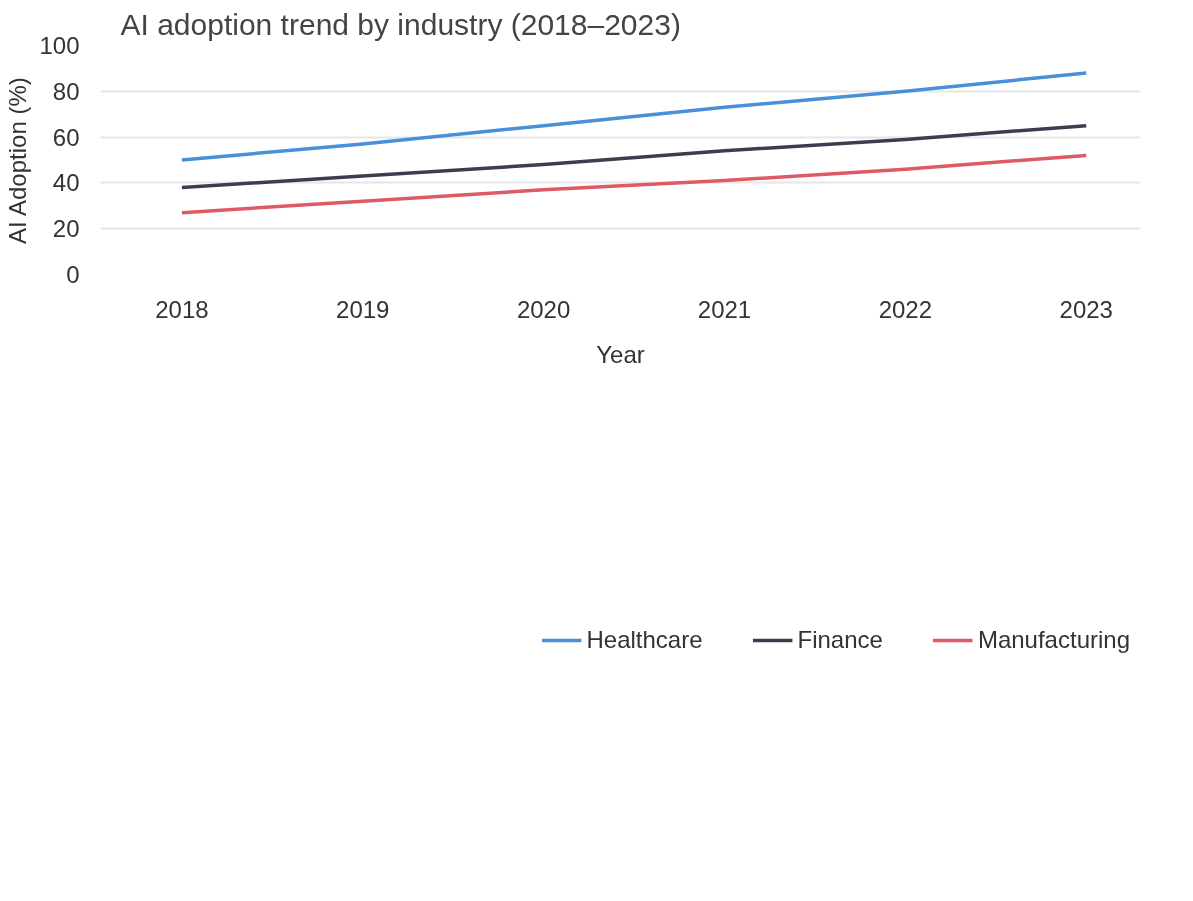  Describe the element at coordinates (66, 91) in the screenshot. I see `y-tick-label: 80` at that location.